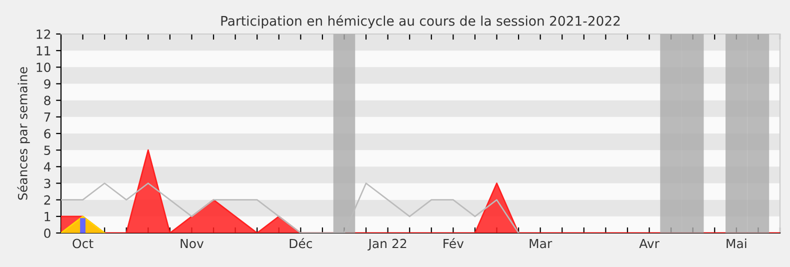  What do you see at coordinates (47, 200) in the screenshot?
I see `y-tick-label: 2` at bounding box center [47, 200].